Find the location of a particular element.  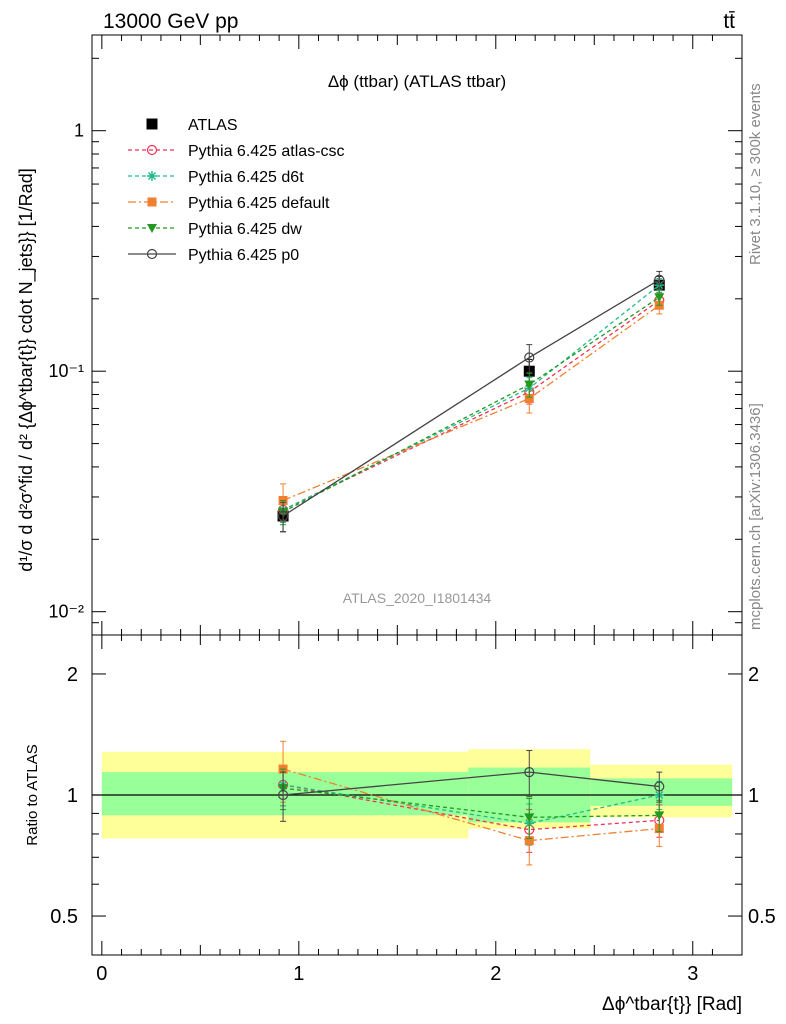

x-tick-label: 1 is located at coordinates (298, 974).